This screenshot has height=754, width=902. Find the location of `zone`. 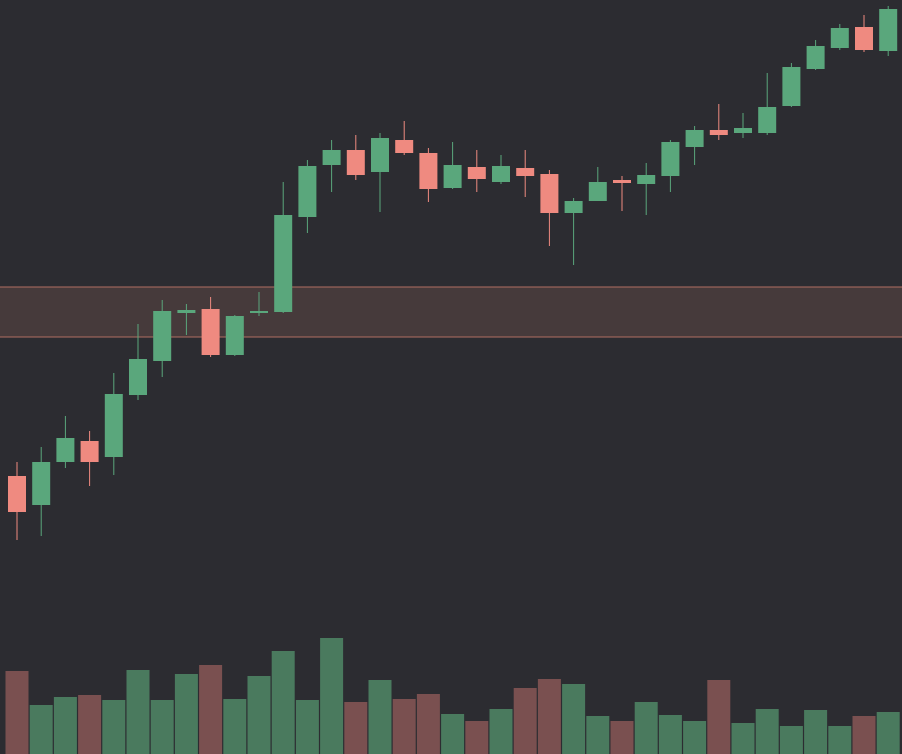

zone is located at coordinates (451, 312).